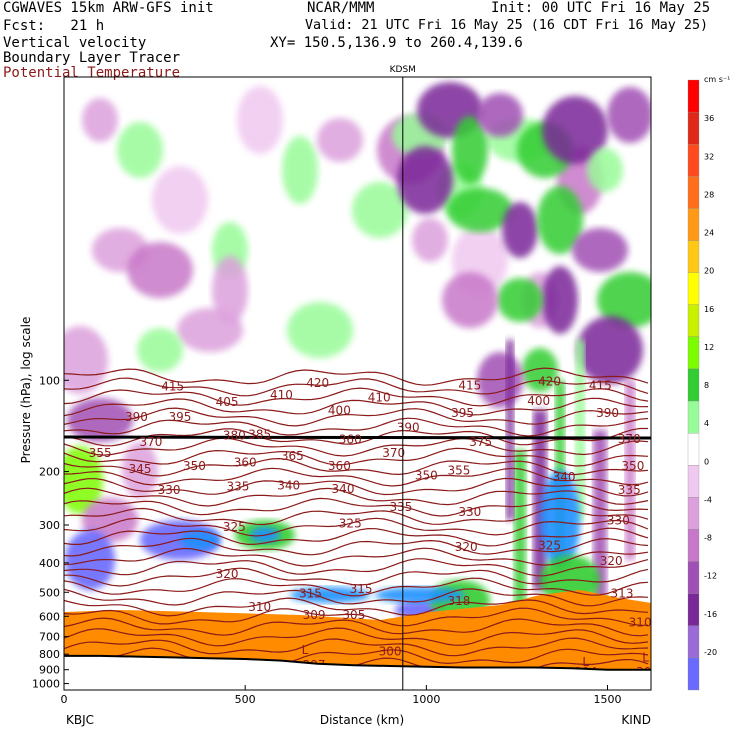  I want to click on theta-label: 315, so click(361, 589).